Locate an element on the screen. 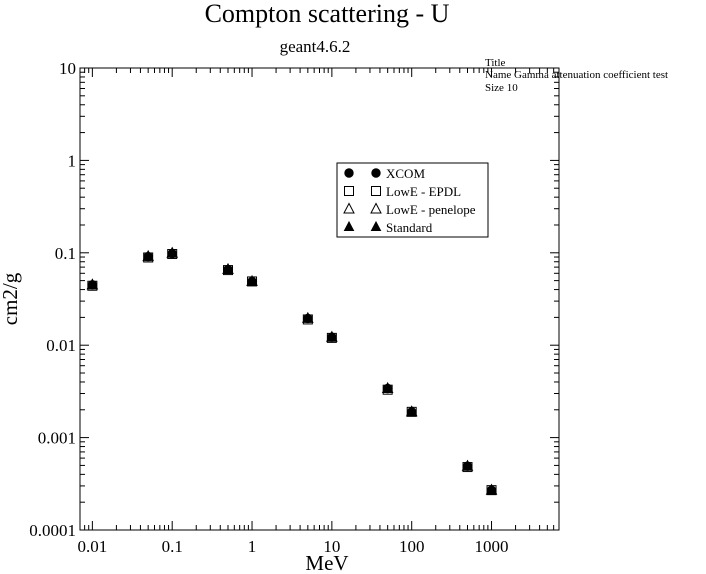 Image resolution: width=706 pixels, height=574 pixels. x-tick-label: 1000 is located at coordinates (492, 546).